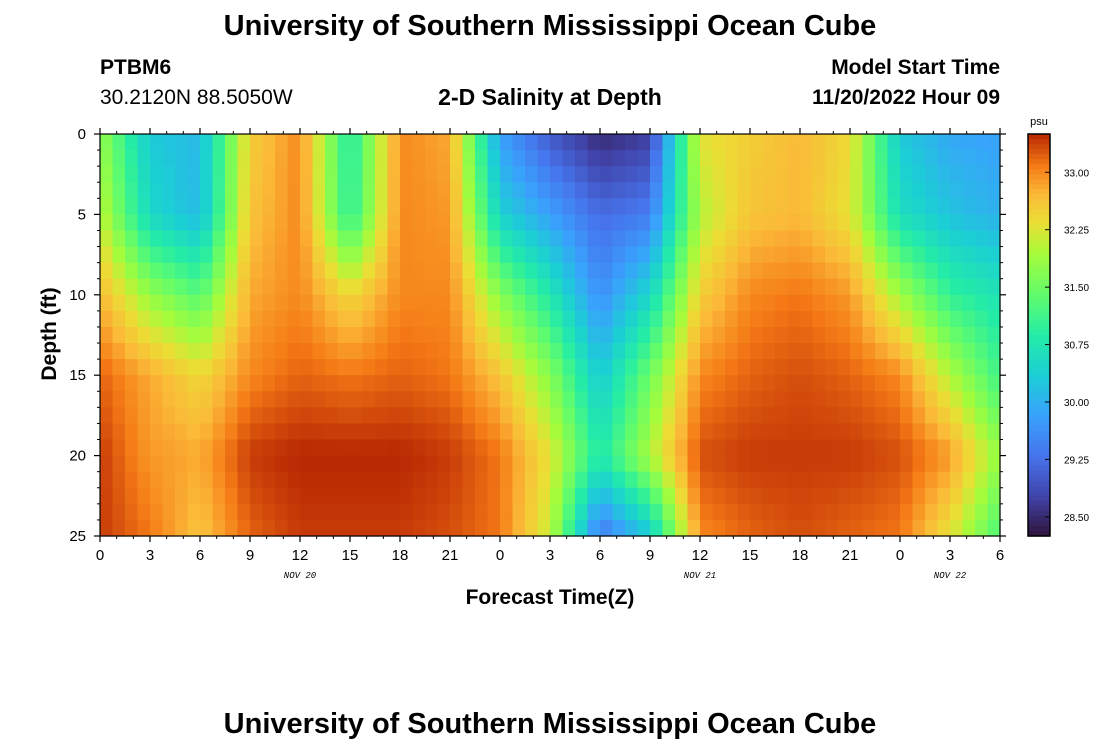  What do you see at coordinates (950, 576) in the screenshot?
I see `date-label: NOV 22` at bounding box center [950, 576].